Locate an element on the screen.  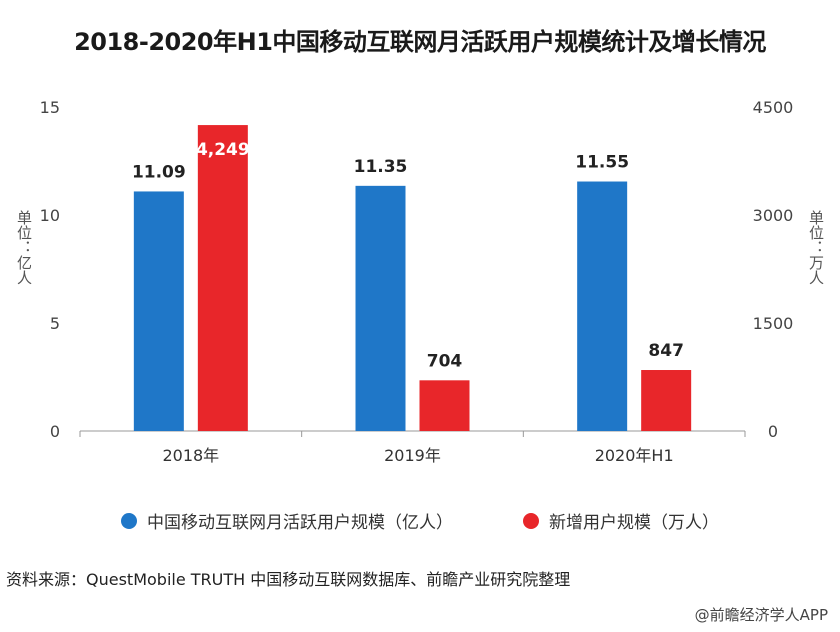
right-tick-label: 1500 is located at coordinates (773, 323).